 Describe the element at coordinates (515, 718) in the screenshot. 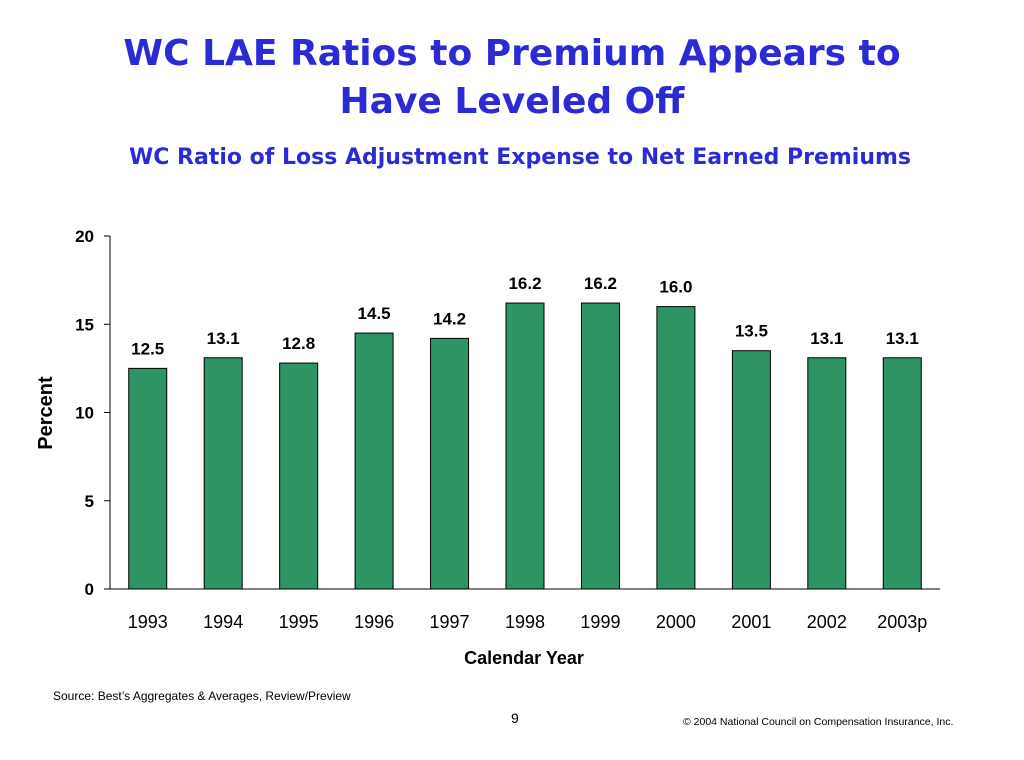

I see `page-number: 9` at that location.